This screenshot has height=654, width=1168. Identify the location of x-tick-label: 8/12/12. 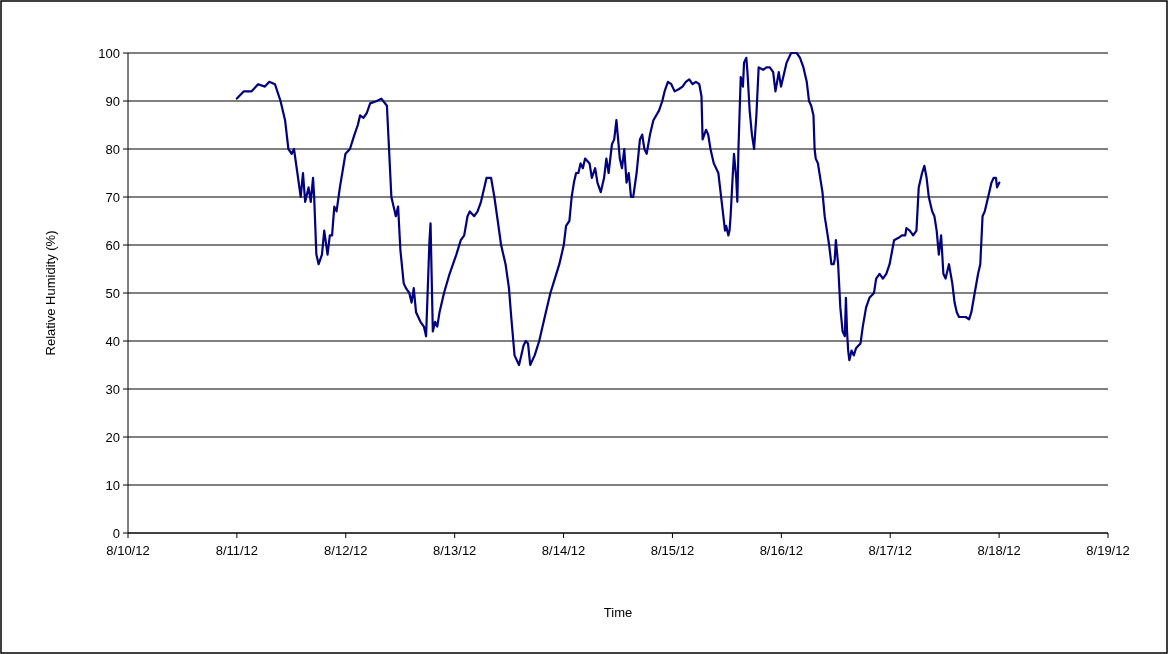
(346, 550).